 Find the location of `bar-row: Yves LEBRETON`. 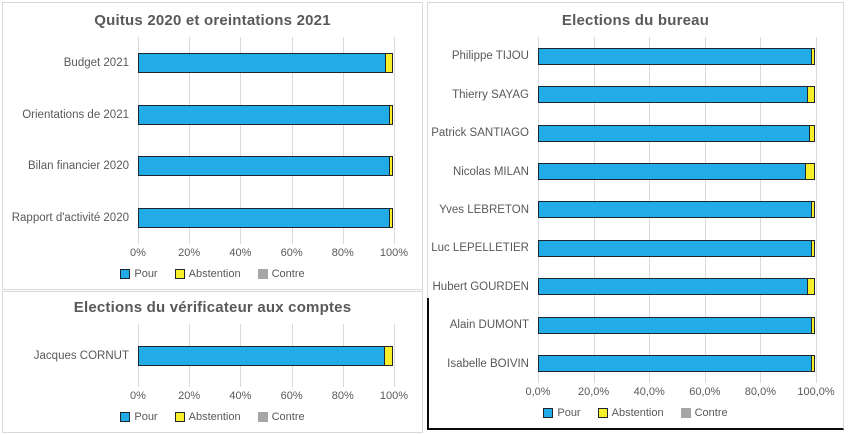

bar-row: Yves LEBRETON is located at coordinates (635, 210).